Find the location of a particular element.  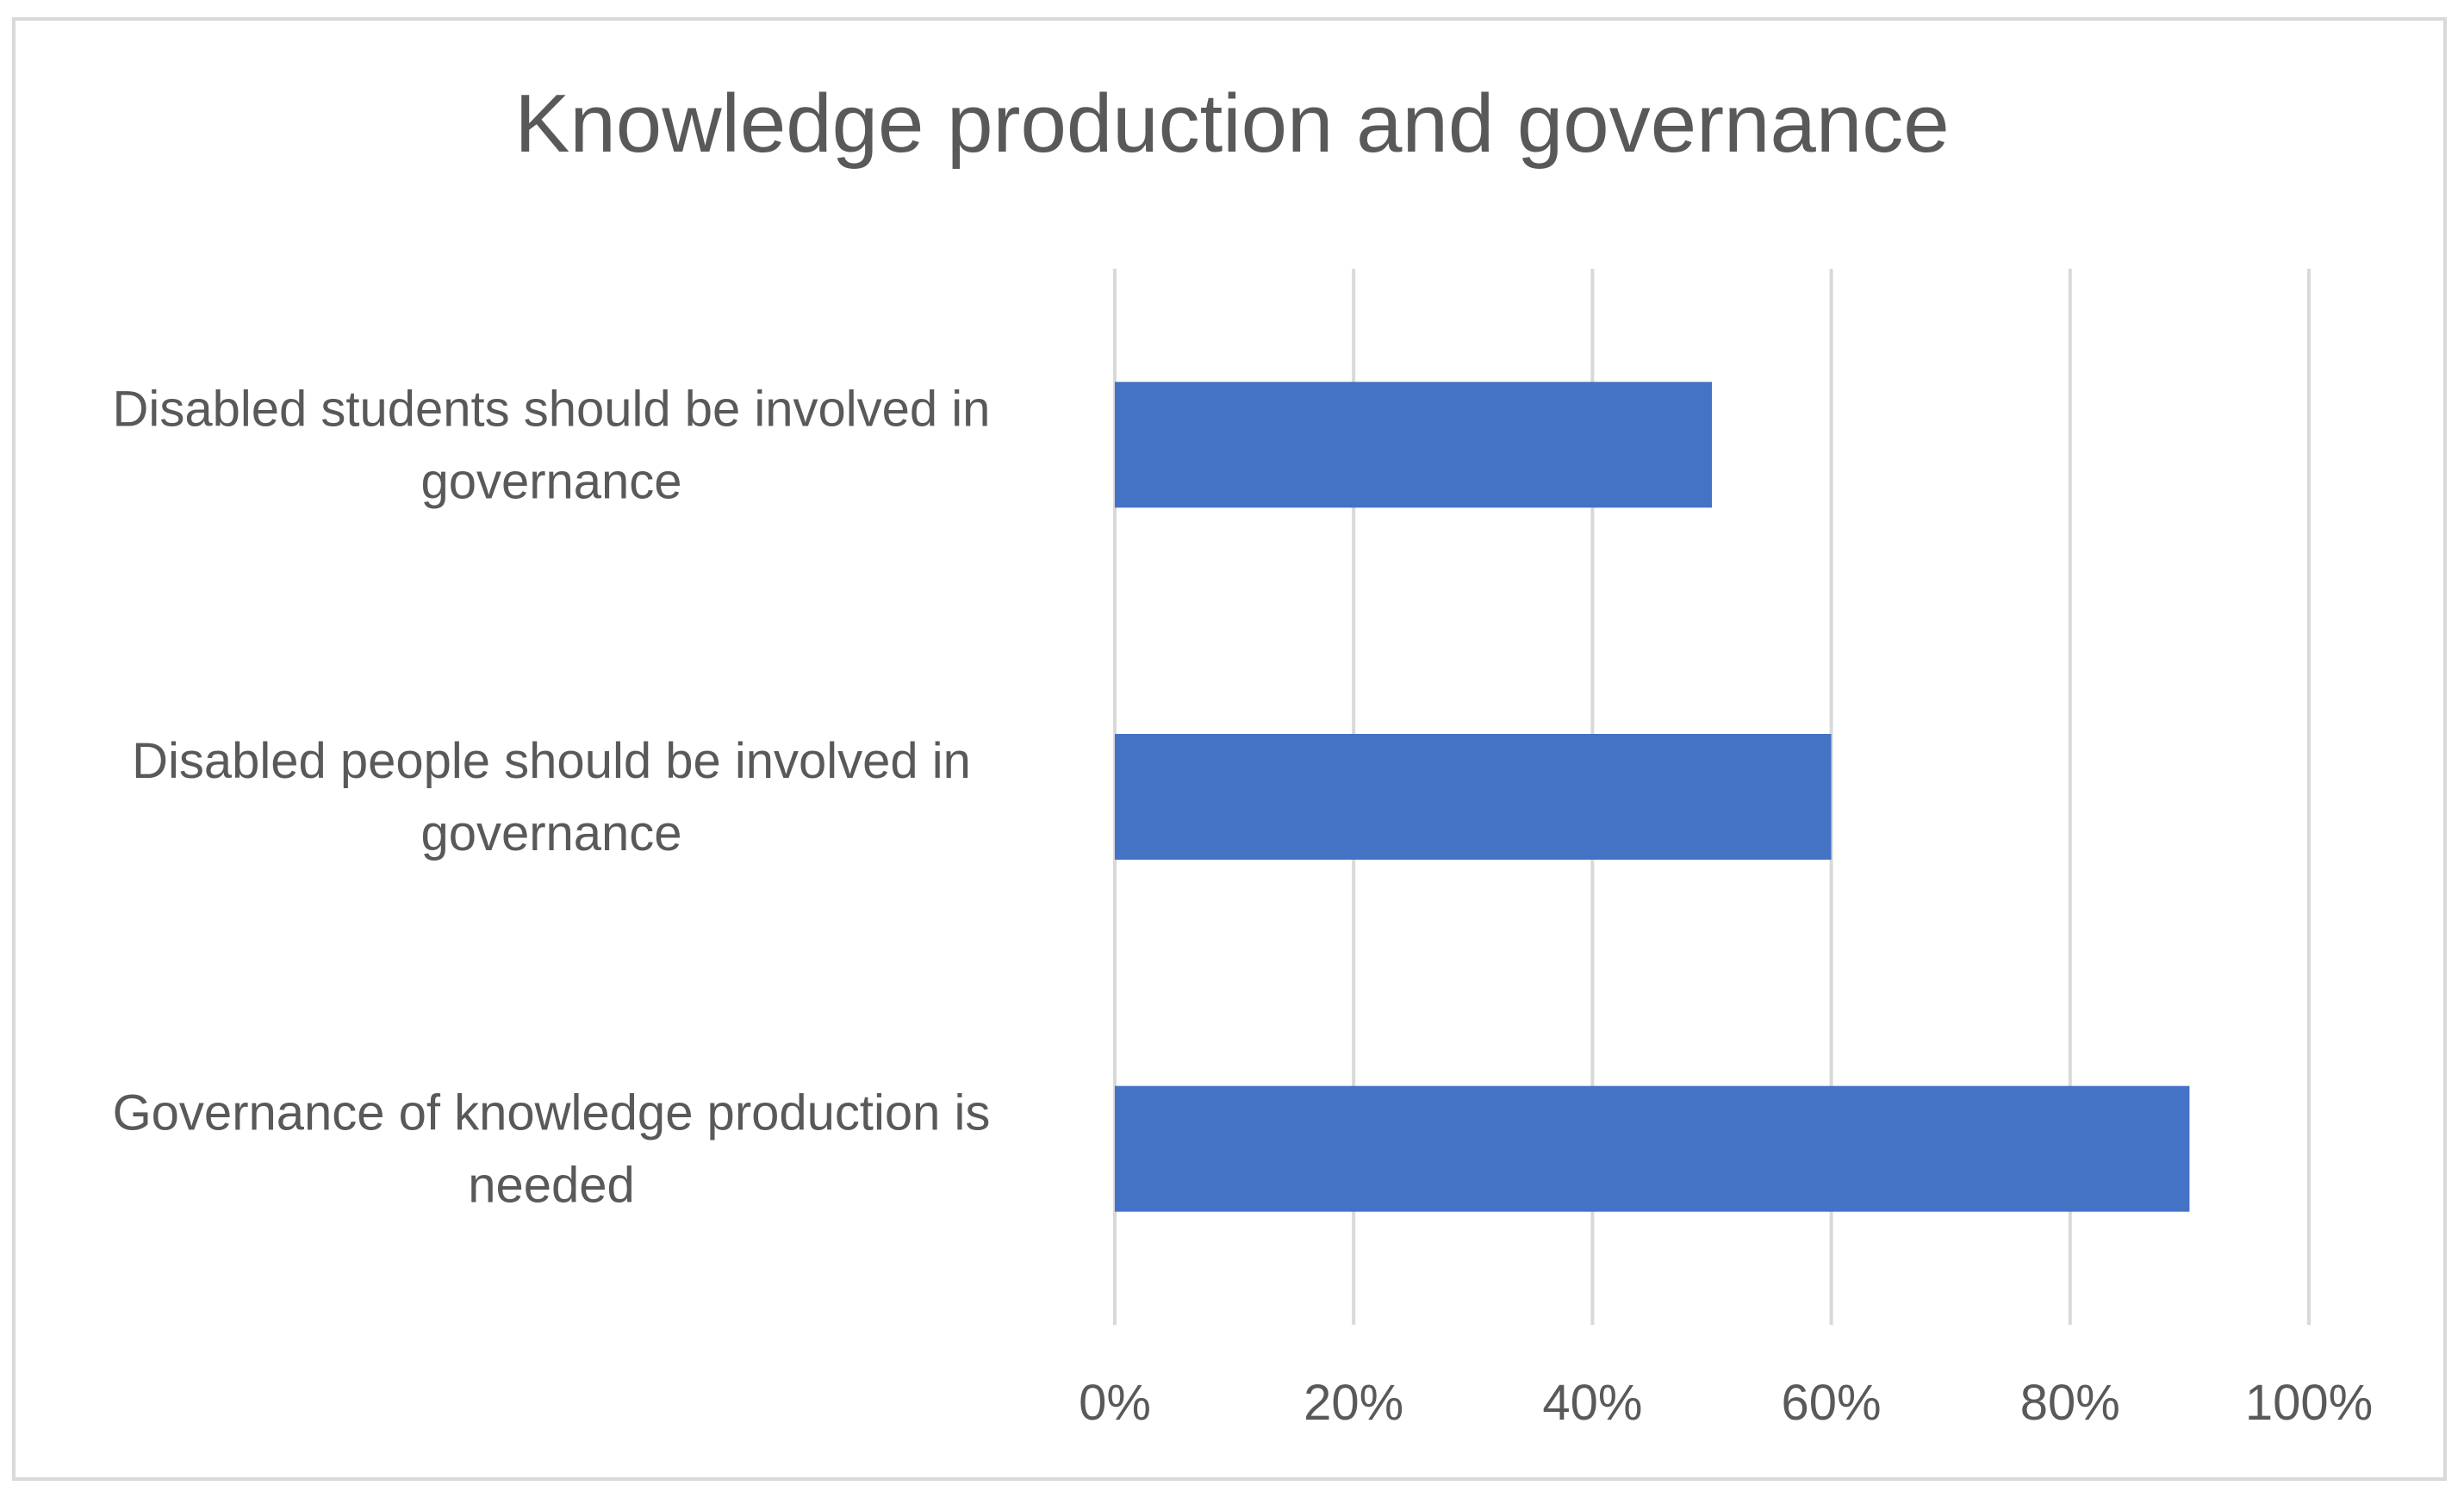

chart-title: Knowledge production and governance is located at coordinates (1232, 124).